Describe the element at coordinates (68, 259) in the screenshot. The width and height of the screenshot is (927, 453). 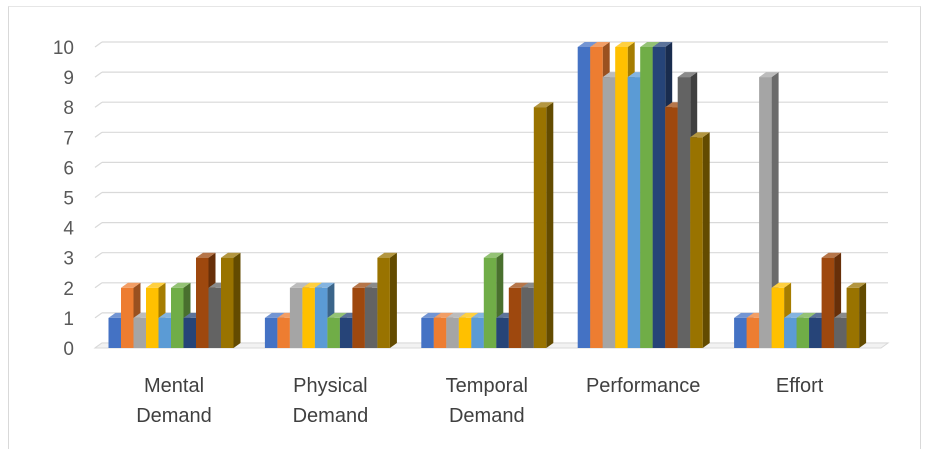
I see `y-tick-label: 3` at that location.